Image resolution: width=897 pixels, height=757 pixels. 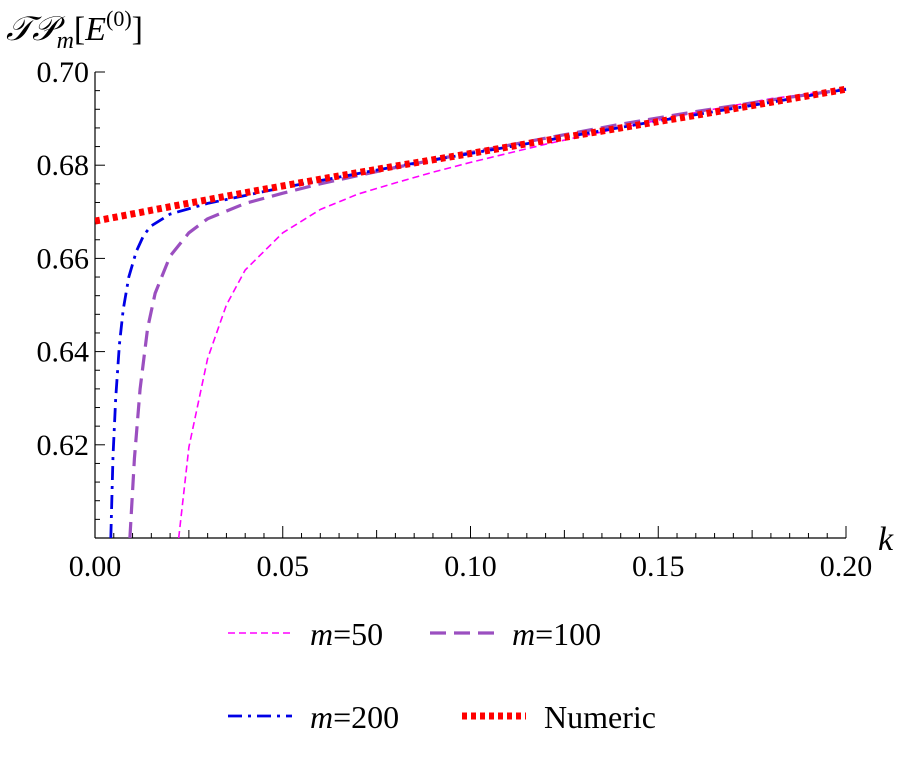 I want to click on legend-item: m=100, so click(x=515, y=634).